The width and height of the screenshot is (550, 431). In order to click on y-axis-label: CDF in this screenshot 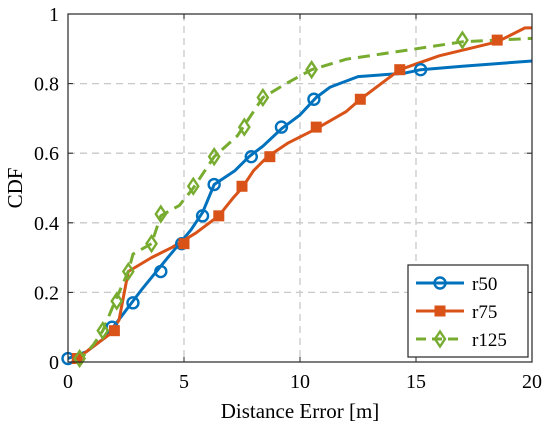, I will do `click(15, 188)`.